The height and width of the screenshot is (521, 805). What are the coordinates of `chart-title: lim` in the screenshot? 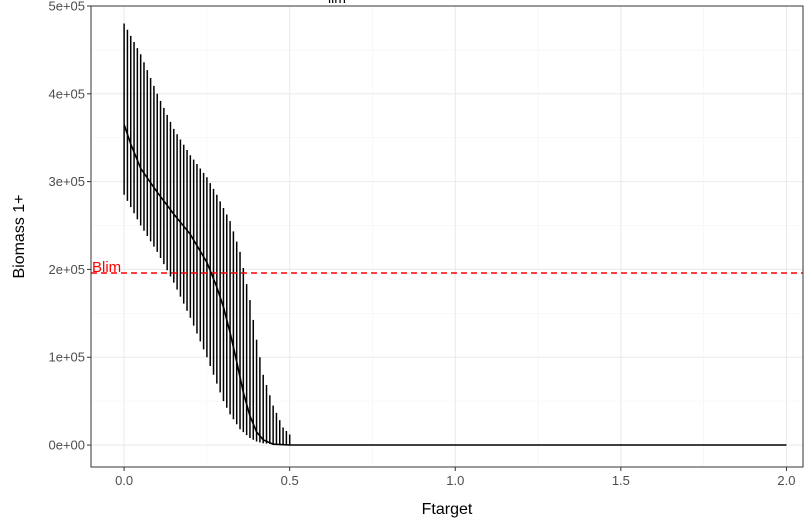 It's located at (337, 3).